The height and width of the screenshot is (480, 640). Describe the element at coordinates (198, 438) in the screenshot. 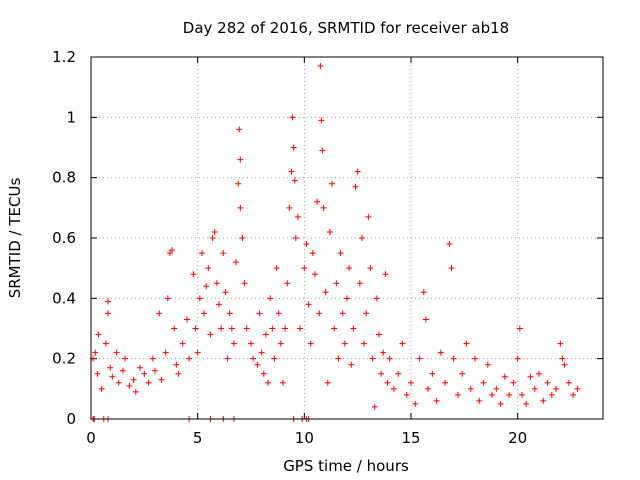

I see `x-tick-label: 5` at that location.